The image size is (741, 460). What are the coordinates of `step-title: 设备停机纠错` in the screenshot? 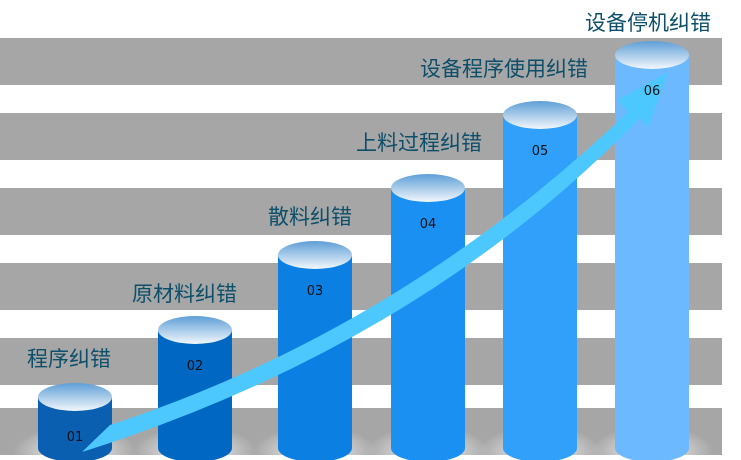 It's located at (648, 23).